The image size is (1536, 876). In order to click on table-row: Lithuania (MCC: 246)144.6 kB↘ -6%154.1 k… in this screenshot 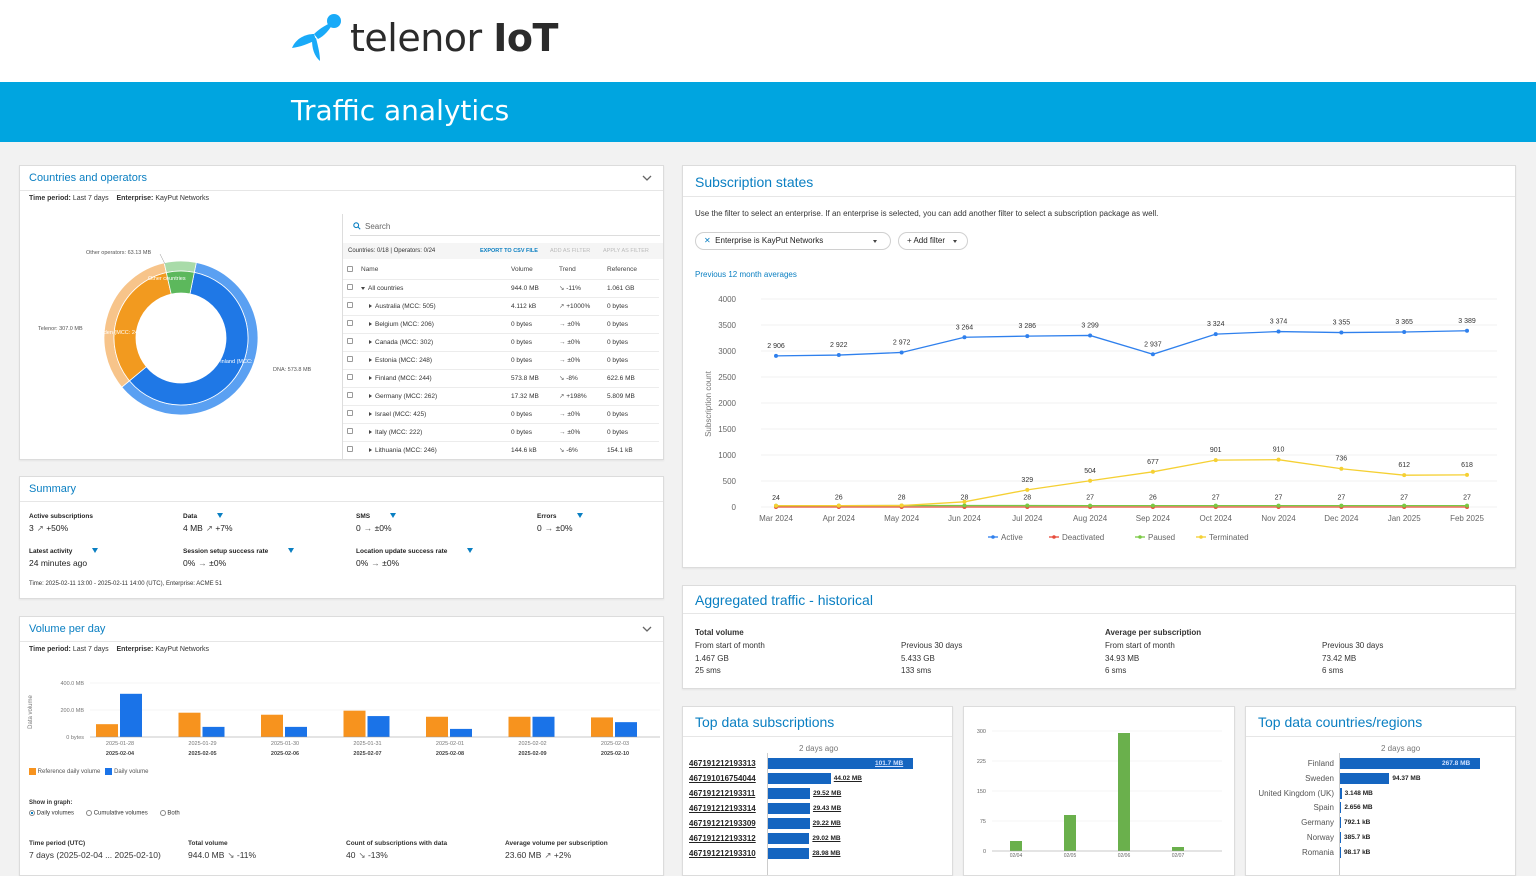, I will do `click(501, 450)`.